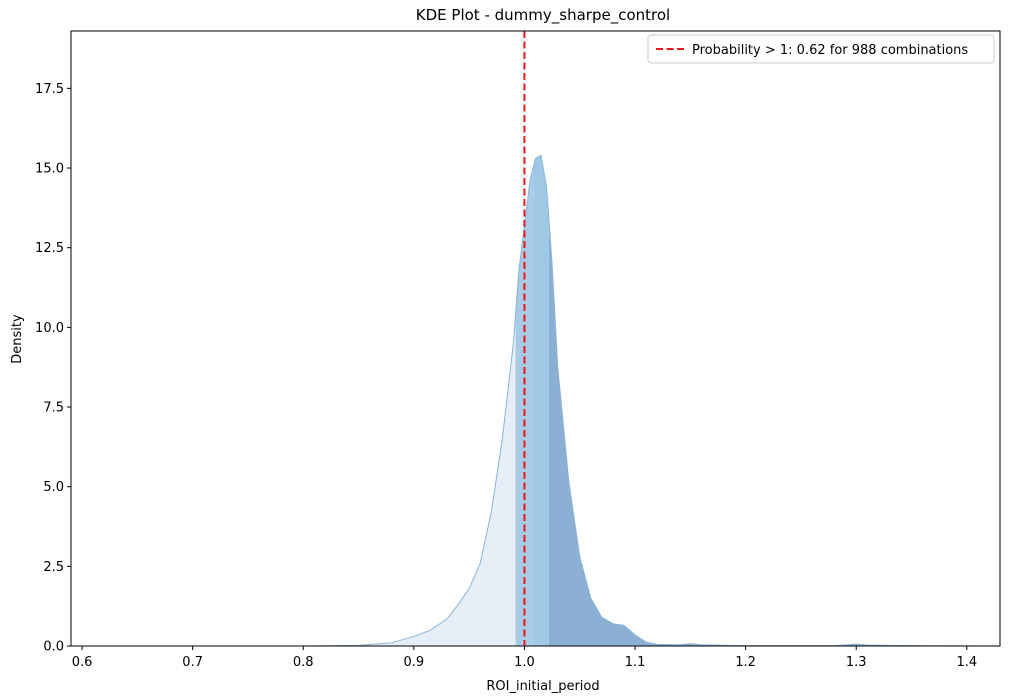  Describe the element at coordinates (542, 686) in the screenshot. I see `x-axis-title: ROI_initial_period` at that location.